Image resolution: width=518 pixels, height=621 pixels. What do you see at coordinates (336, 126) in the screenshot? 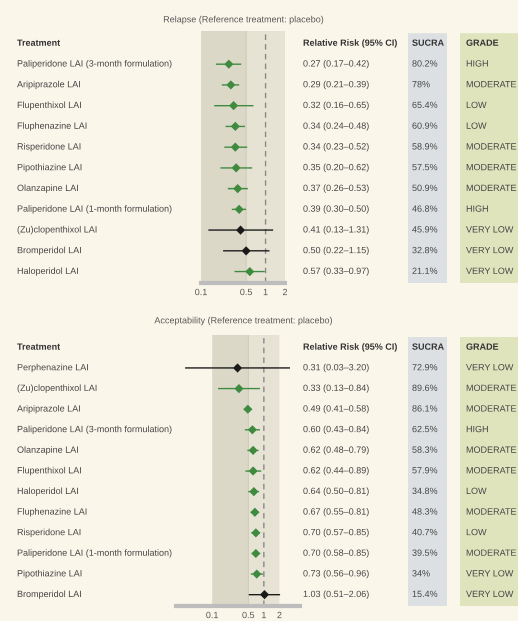
I see `data-label: 0.34 (0.24–0.48)` at bounding box center [336, 126].